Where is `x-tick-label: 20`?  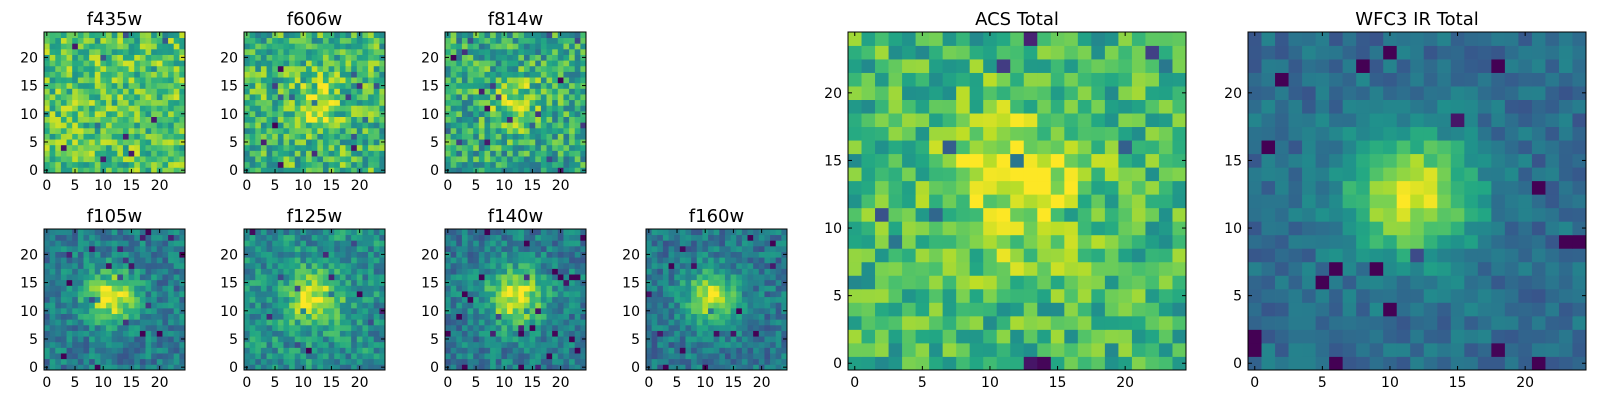
x-tick-label: 20 is located at coordinates (360, 186).